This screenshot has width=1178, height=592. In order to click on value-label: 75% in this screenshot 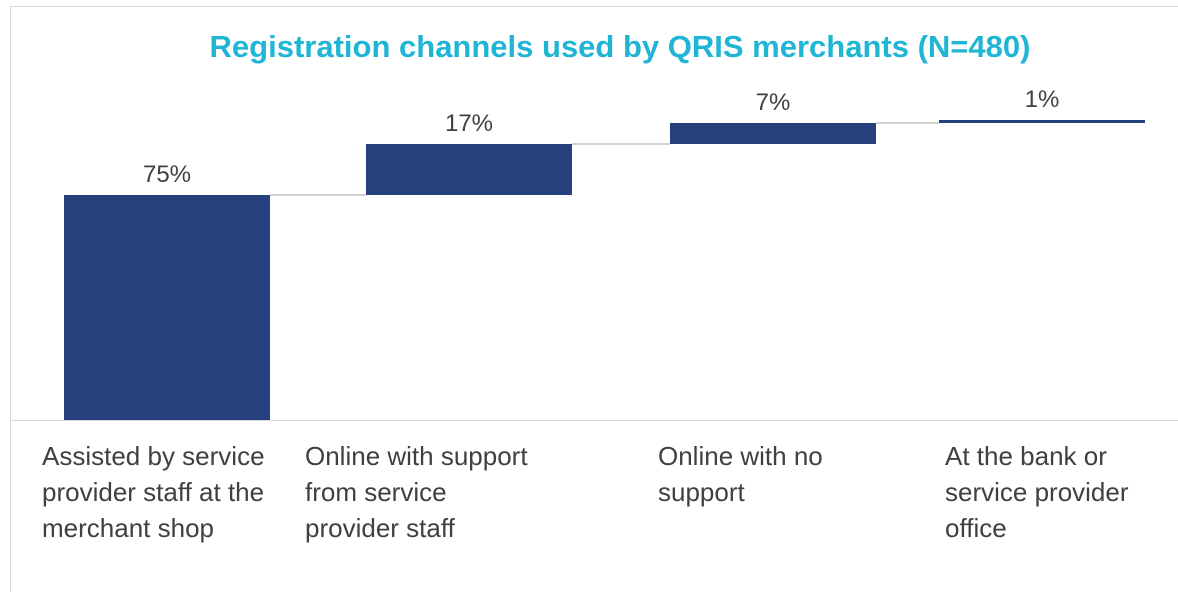, I will do `click(167, 174)`.